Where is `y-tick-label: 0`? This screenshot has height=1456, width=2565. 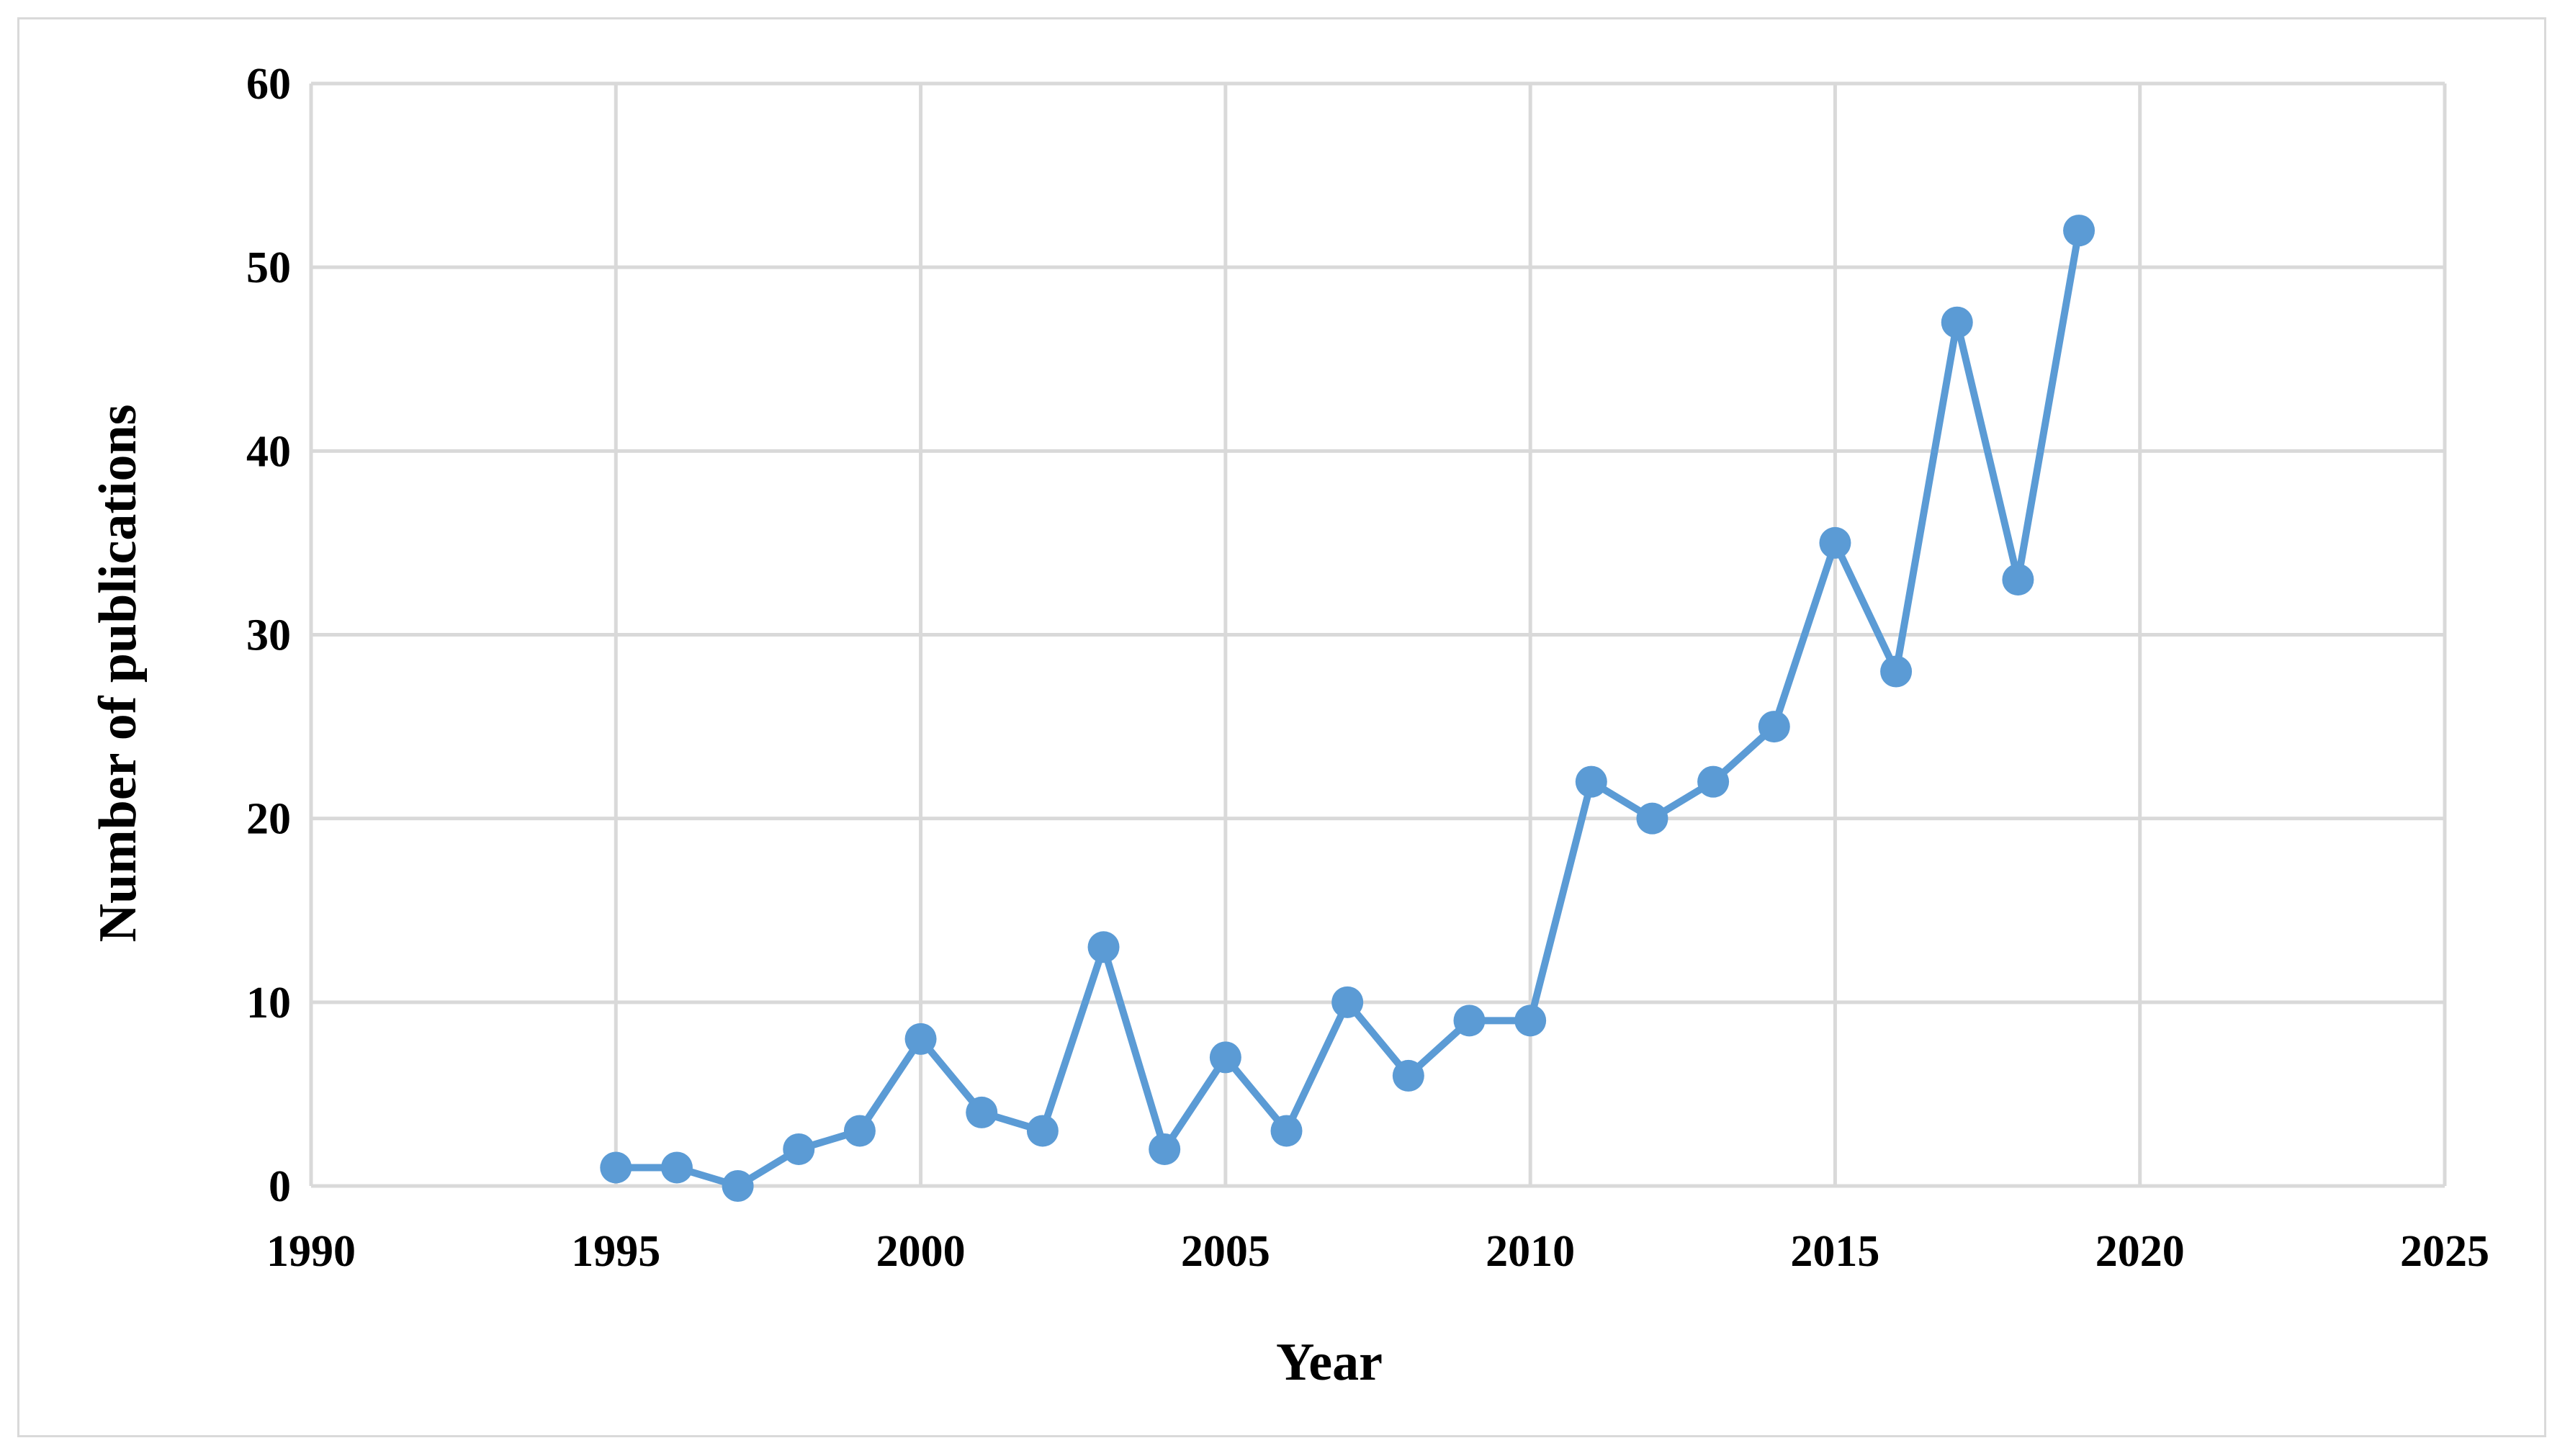
y-tick-label: 0 is located at coordinates (280, 1186).